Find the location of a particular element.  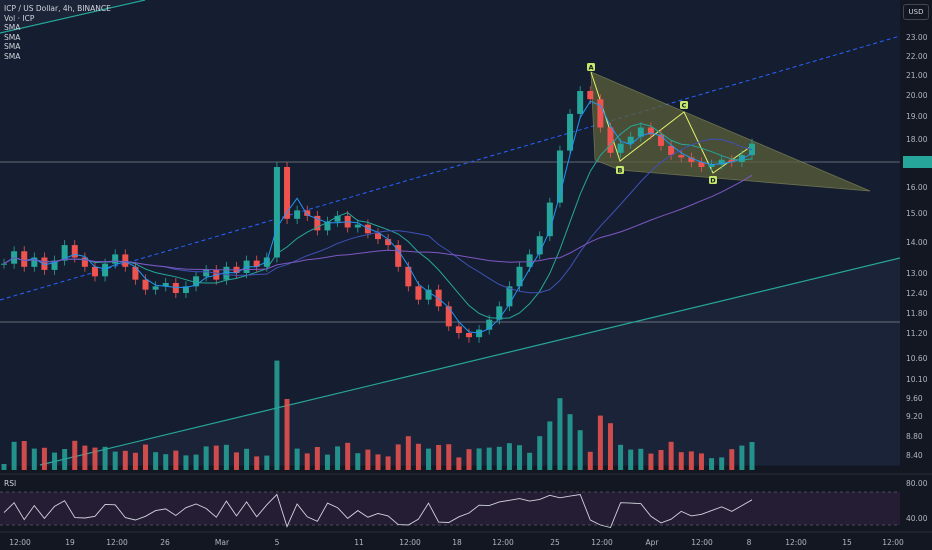

upper-channel-line is located at coordinates (73, 17).